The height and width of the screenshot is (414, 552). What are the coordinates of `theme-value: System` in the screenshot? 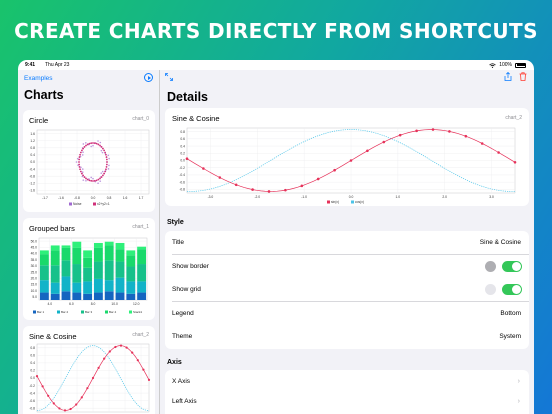 It's located at (510, 336).